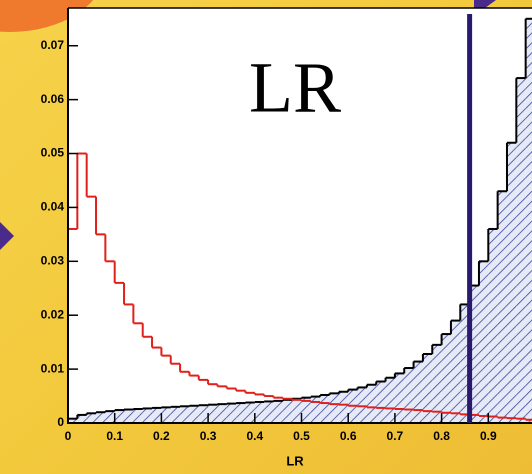  What do you see at coordinates (441, 436) in the screenshot?
I see `x-tick-label: 0.8` at bounding box center [441, 436].